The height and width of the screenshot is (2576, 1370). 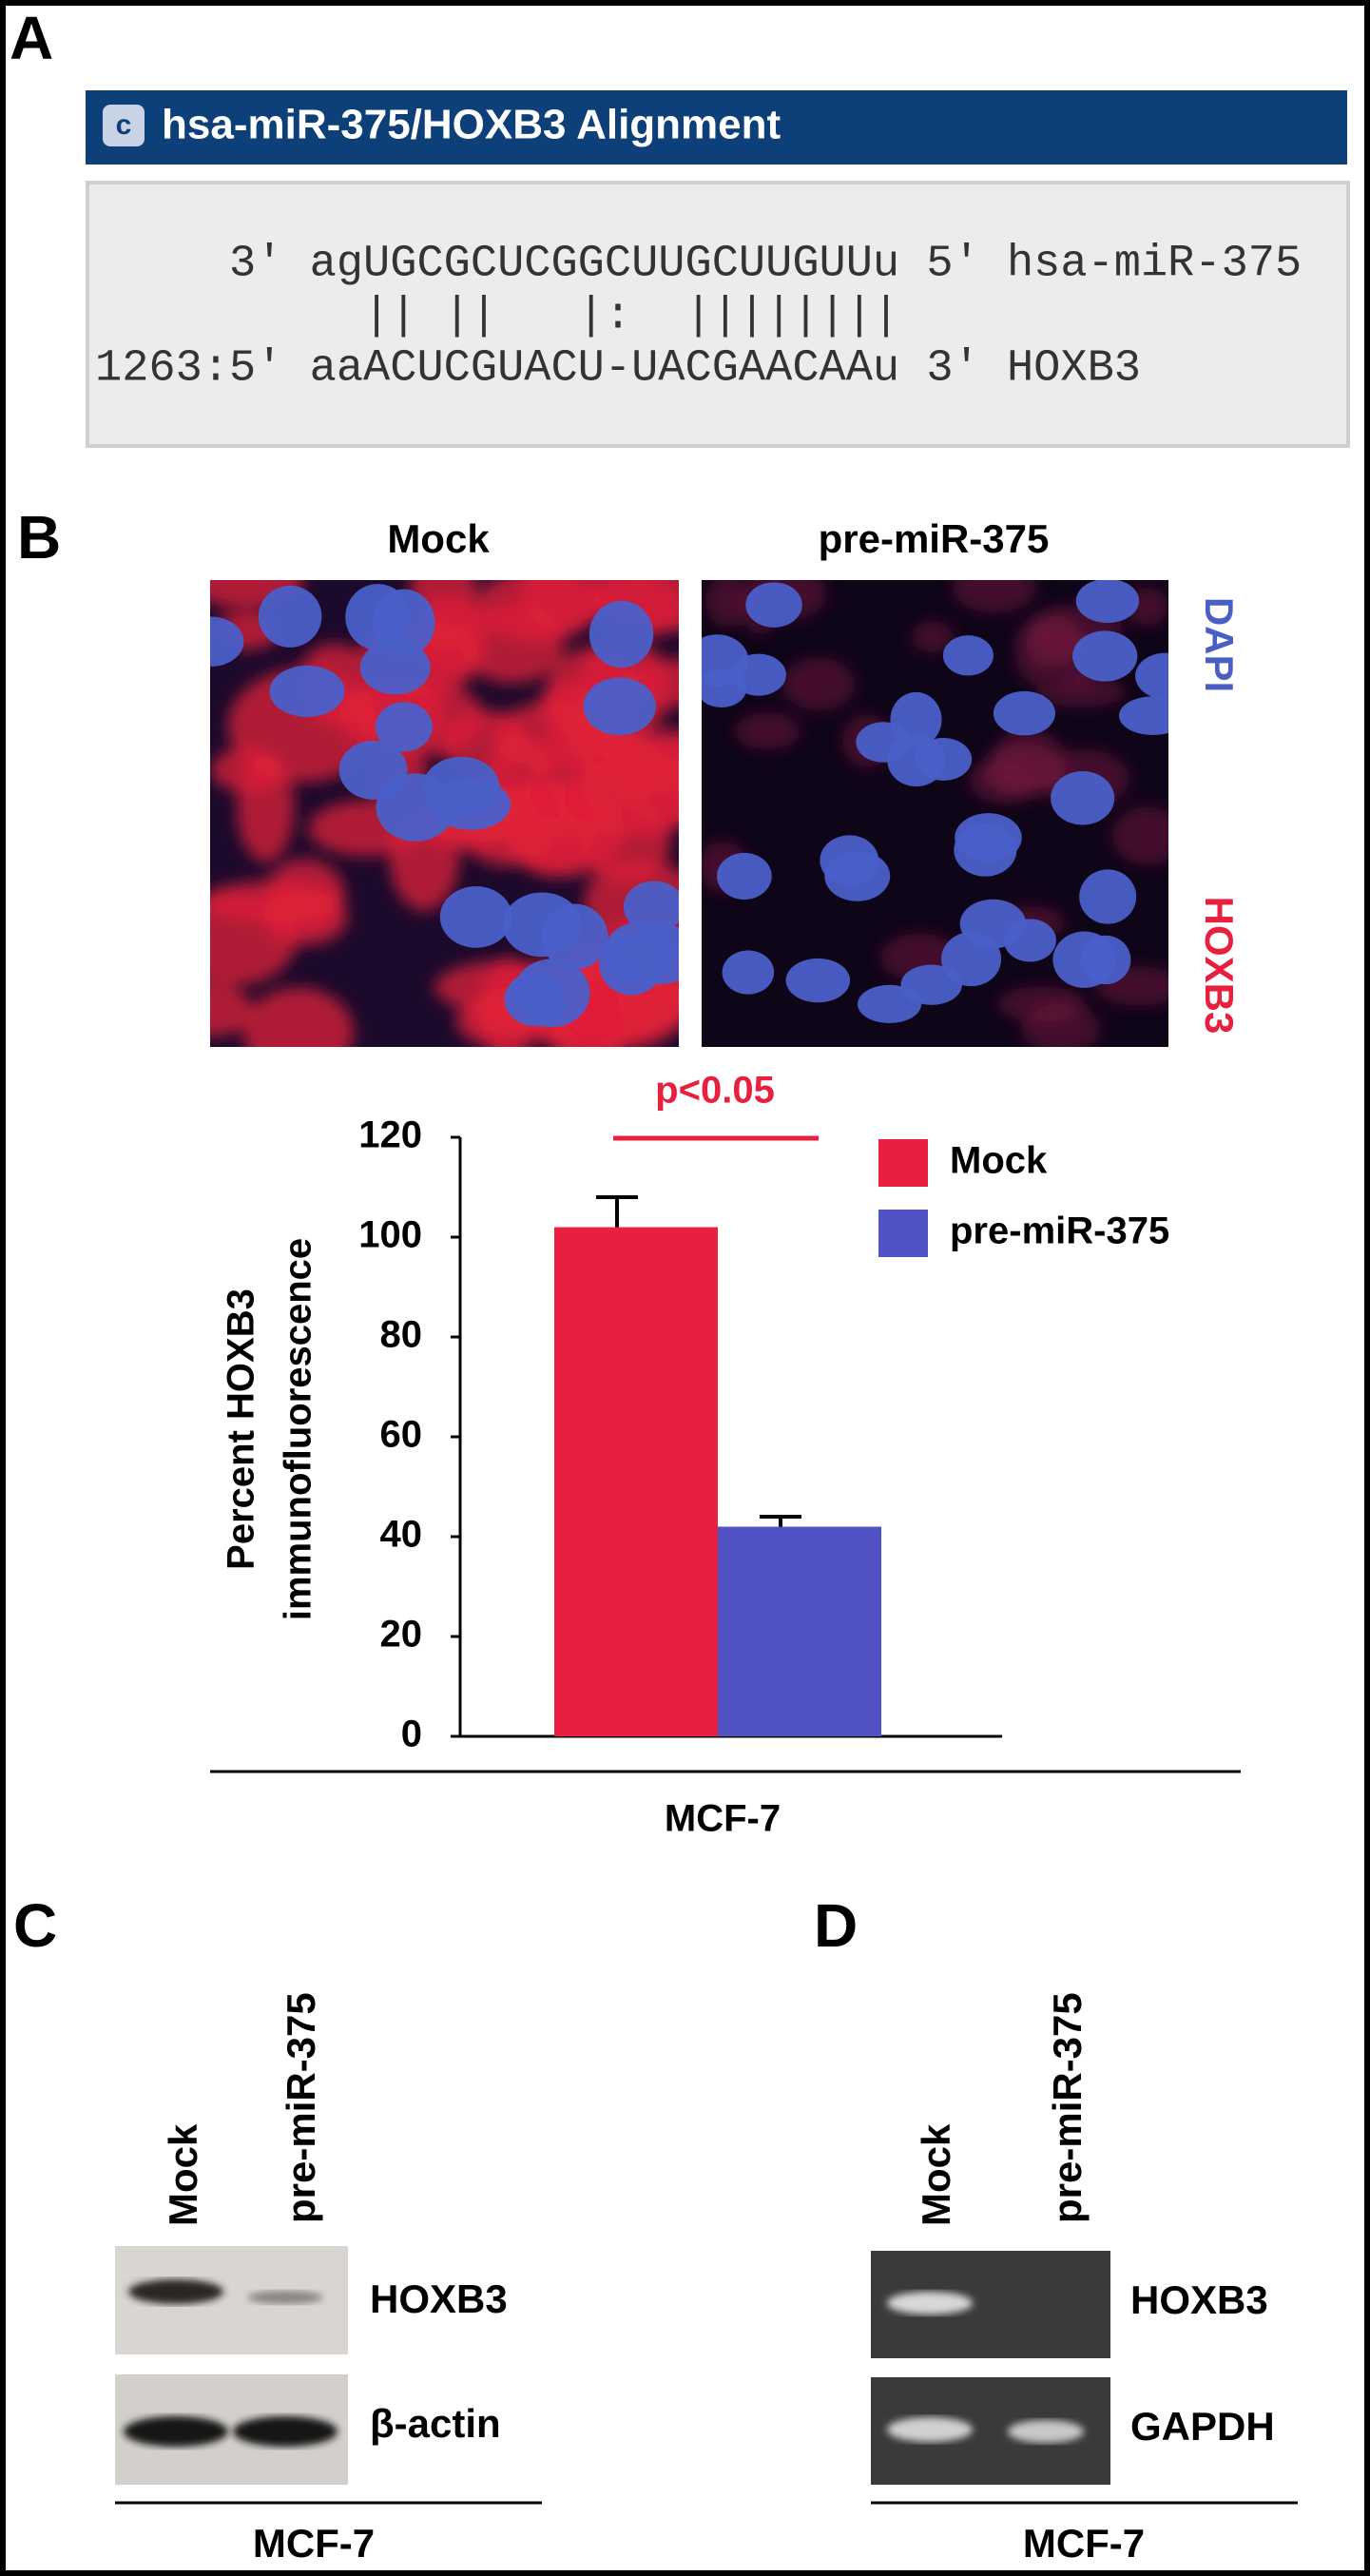 I want to click on alignment-title: hsa-miR-375/HOXB3 Alignment, so click(x=471, y=125).